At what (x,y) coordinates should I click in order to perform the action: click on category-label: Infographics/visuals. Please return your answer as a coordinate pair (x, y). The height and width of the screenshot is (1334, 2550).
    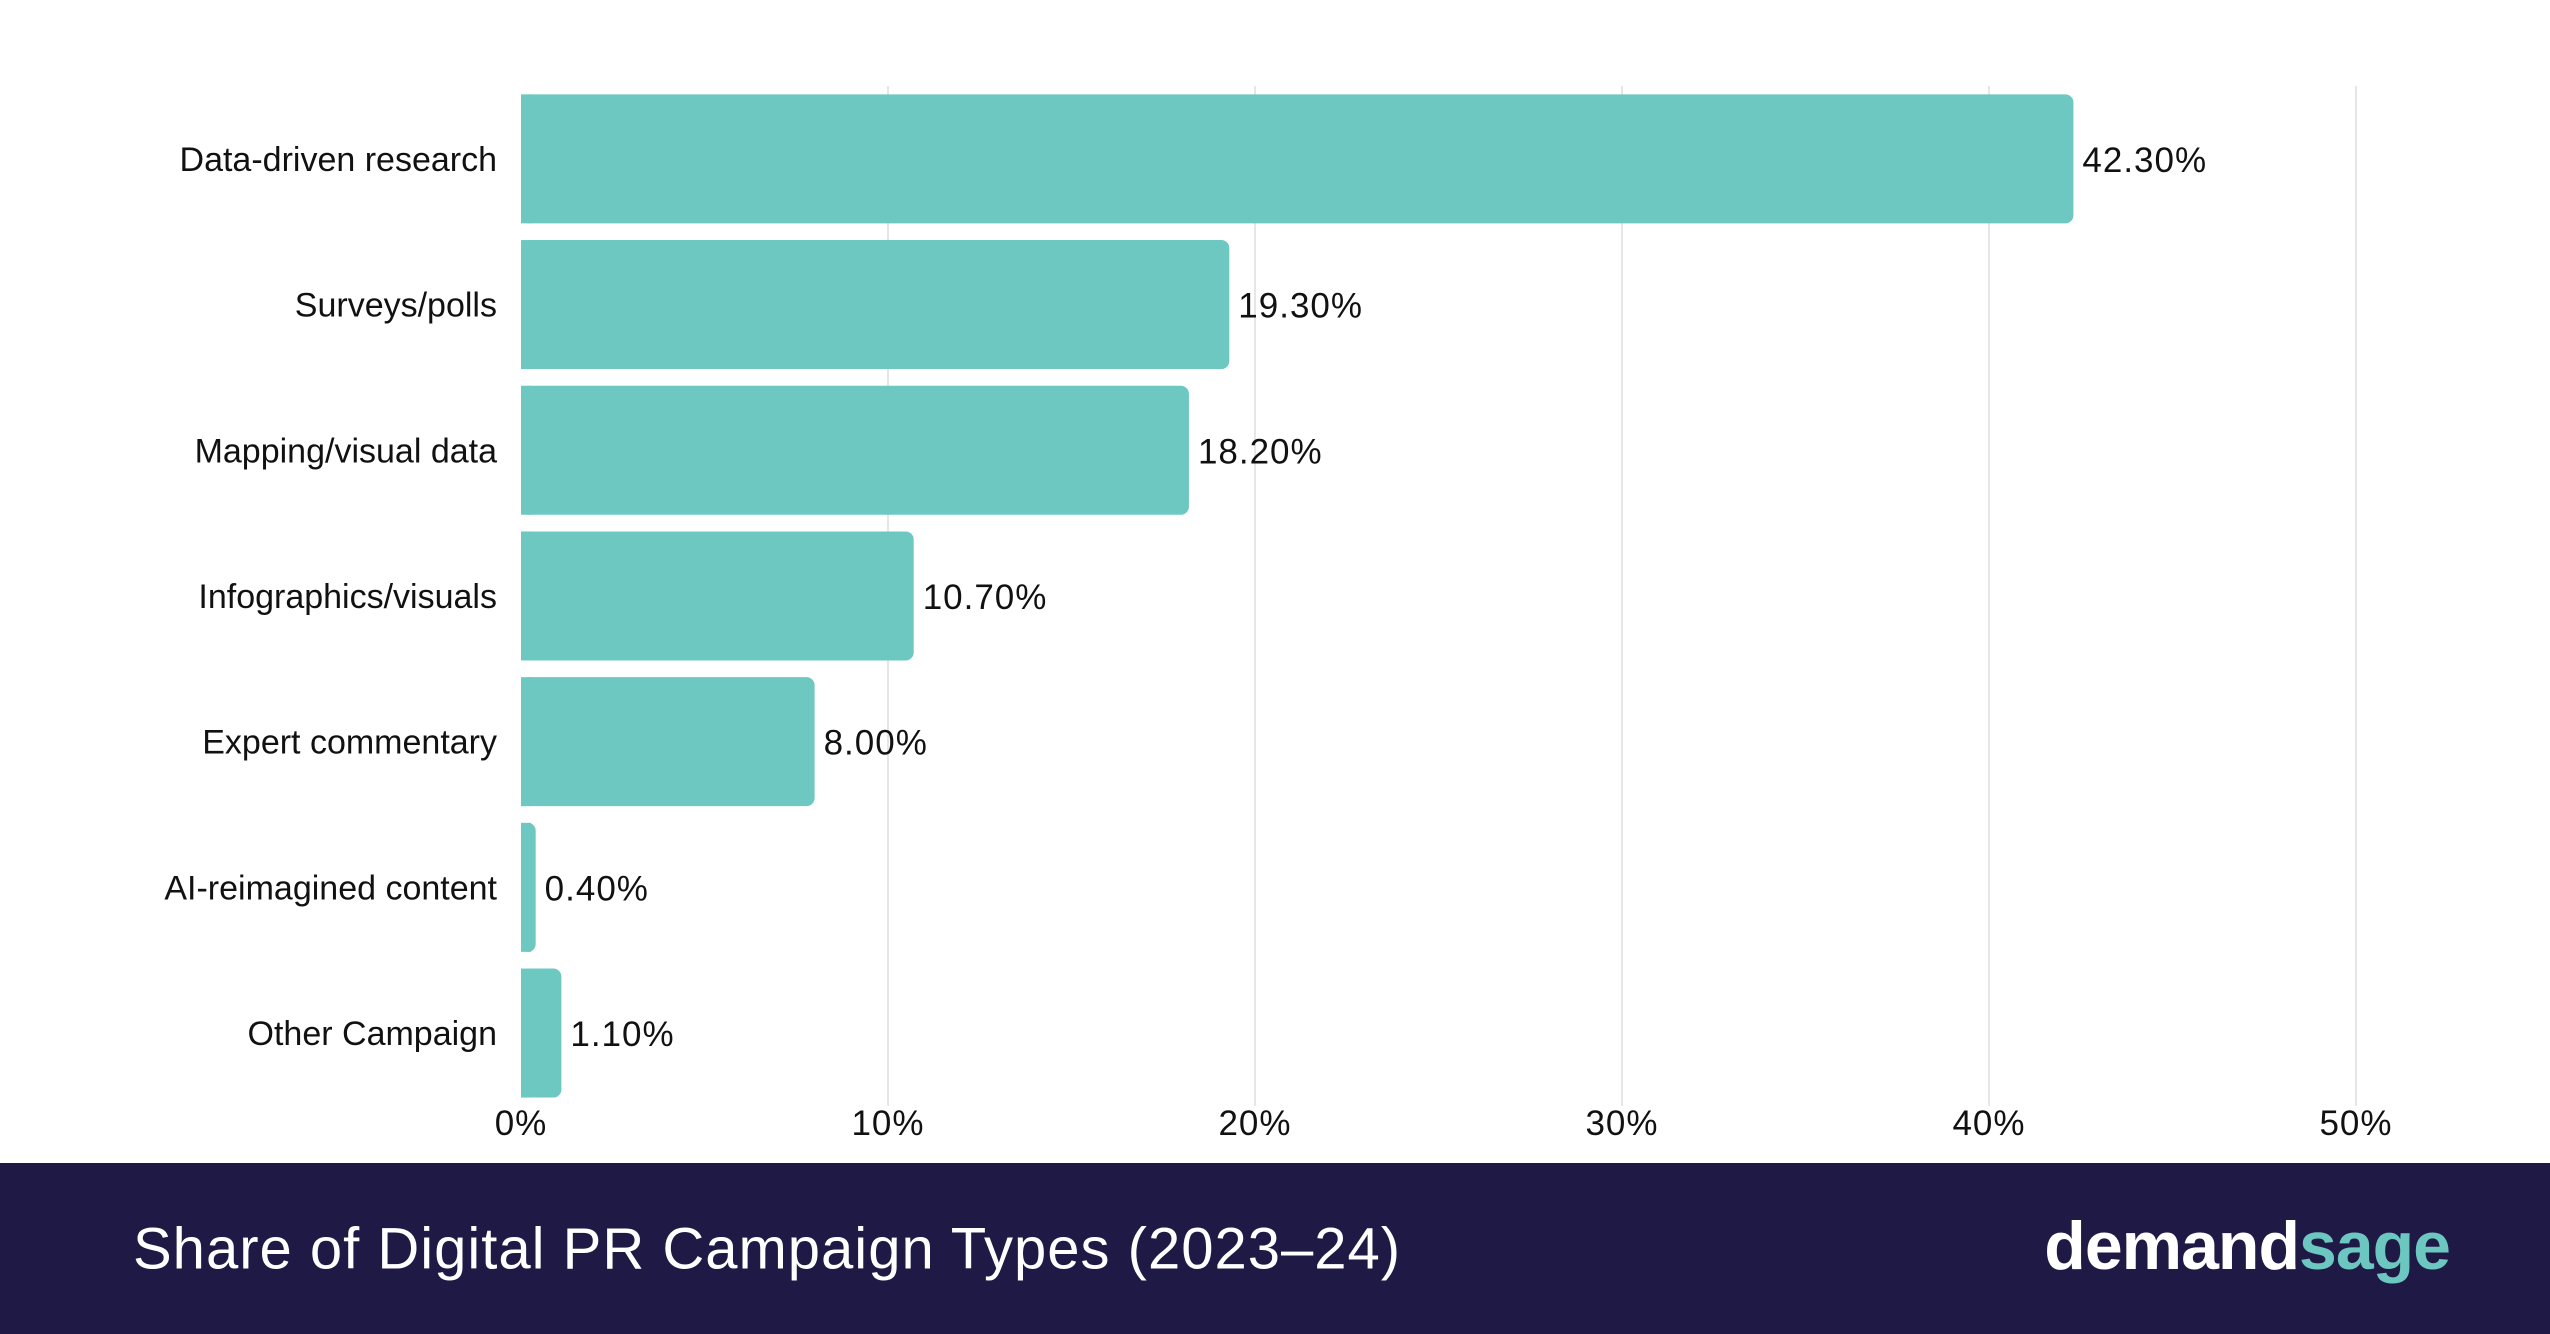
    Looking at the image, I should click on (347, 597).